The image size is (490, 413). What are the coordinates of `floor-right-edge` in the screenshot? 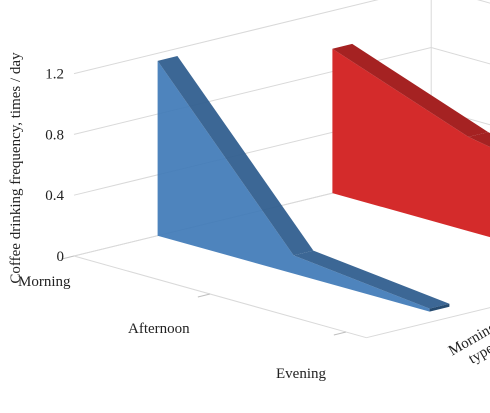 It's located at (428, 323).